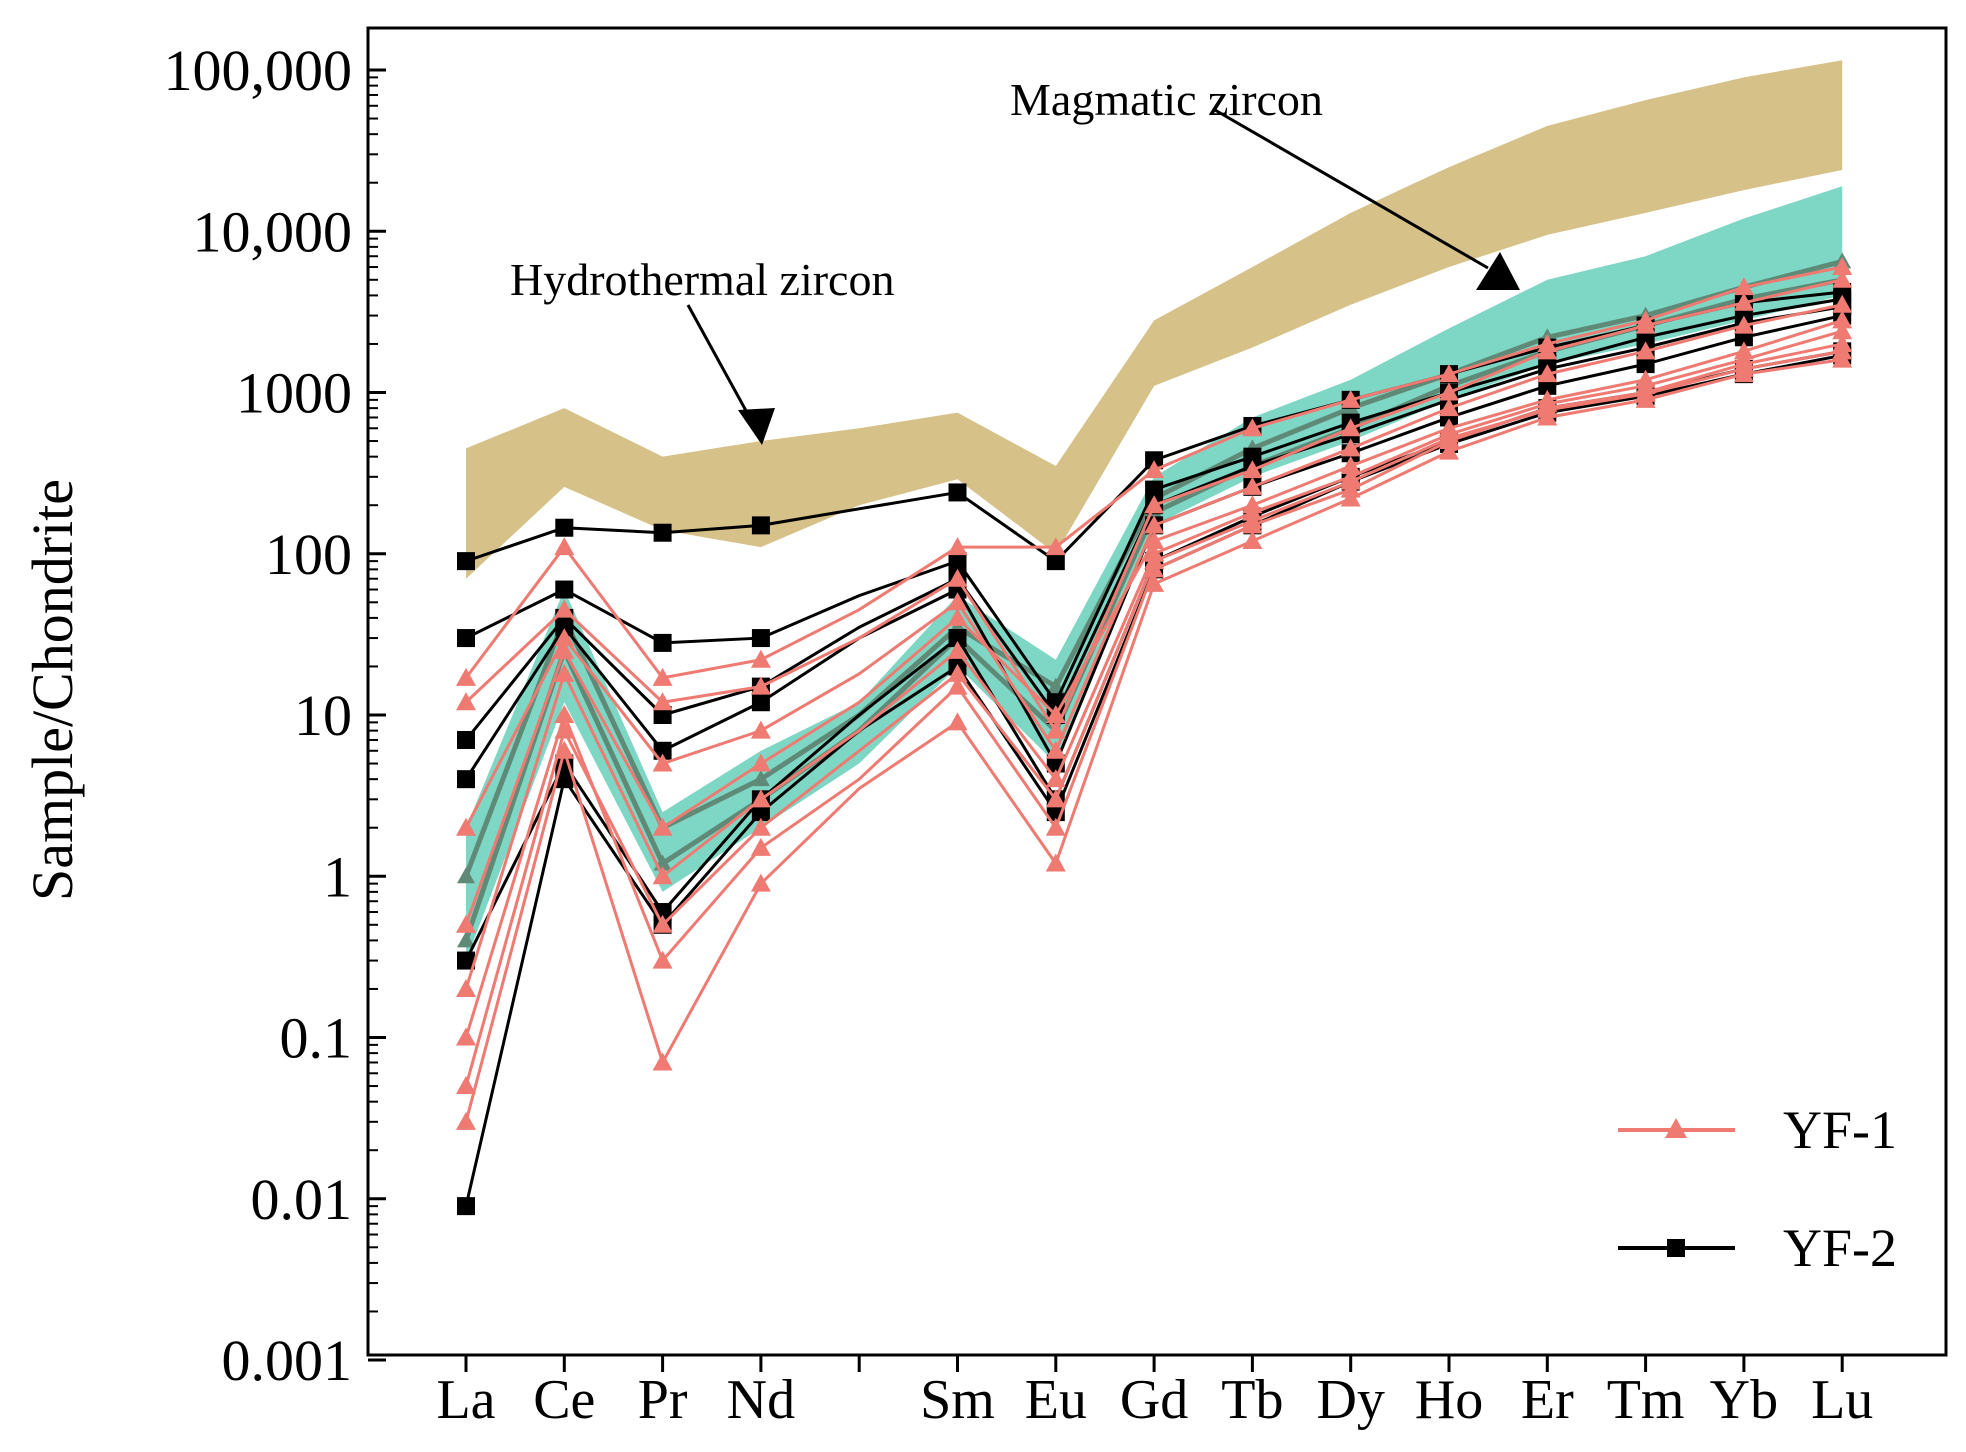 This screenshot has width=1966, height=1452. Describe the element at coordinates (761, 1400) in the screenshot. I see `x-tick-label: Nd` at that location.